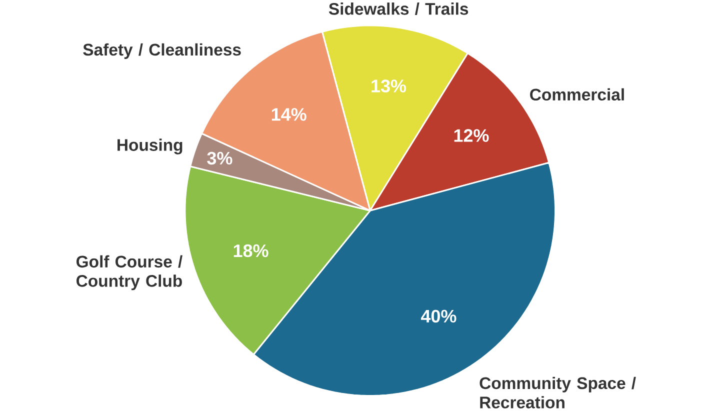 The height and width of the screenshot is (411, 712). I want to click on data-label: 14%, so click(289, 114).